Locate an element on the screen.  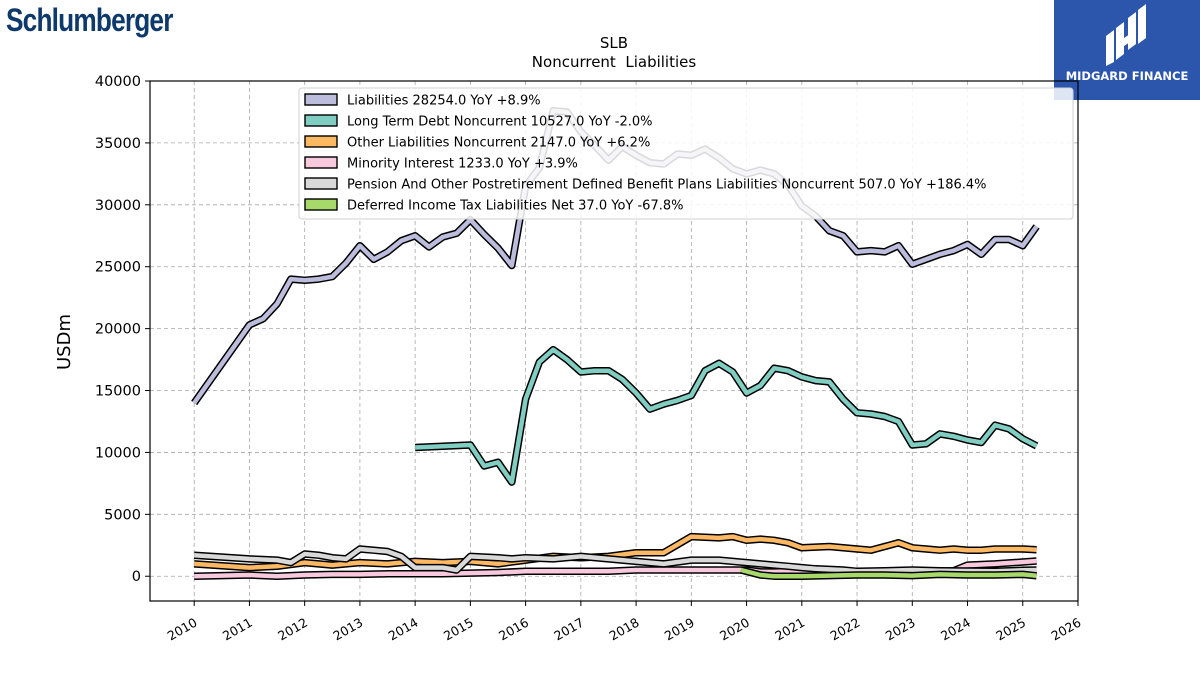
x-tick-label: 2014 is located at coordinates (403, 629).